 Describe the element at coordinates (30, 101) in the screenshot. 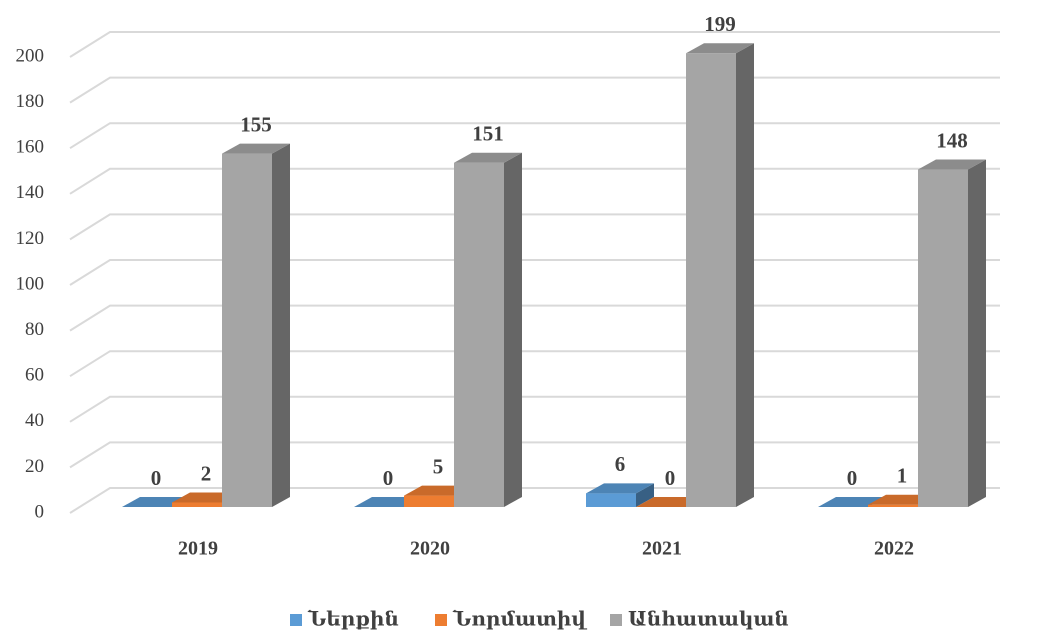

I see `y-tick-label: 180` at that location.